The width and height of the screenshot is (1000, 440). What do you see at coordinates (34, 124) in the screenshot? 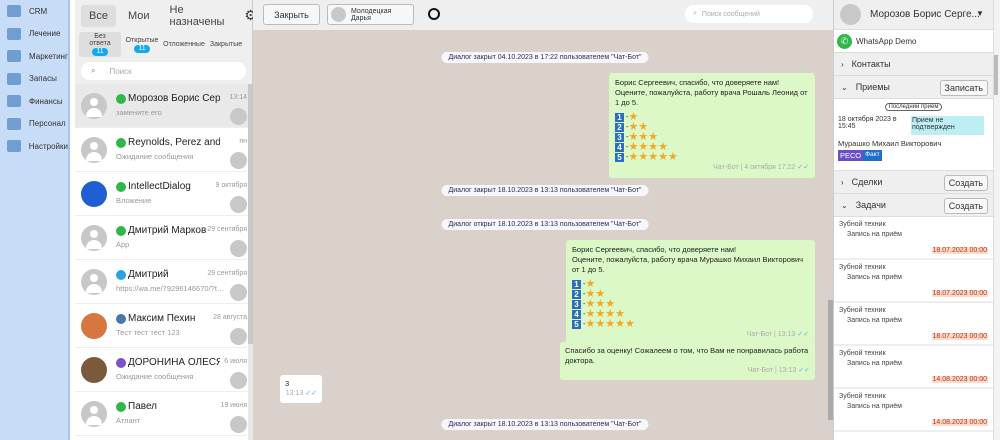
I see `nav-item-5: Персонал` at bounding box center [34, 124].